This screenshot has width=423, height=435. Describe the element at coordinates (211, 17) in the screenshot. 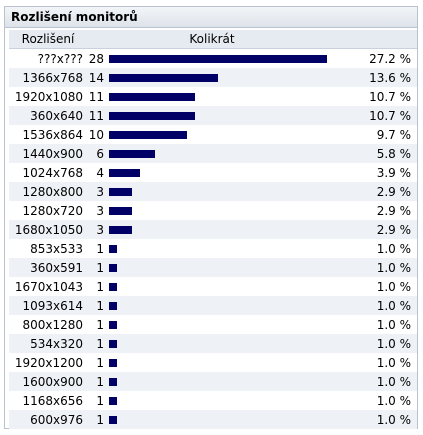

I see `panel-title: Rozlišení monitorů` at that location.